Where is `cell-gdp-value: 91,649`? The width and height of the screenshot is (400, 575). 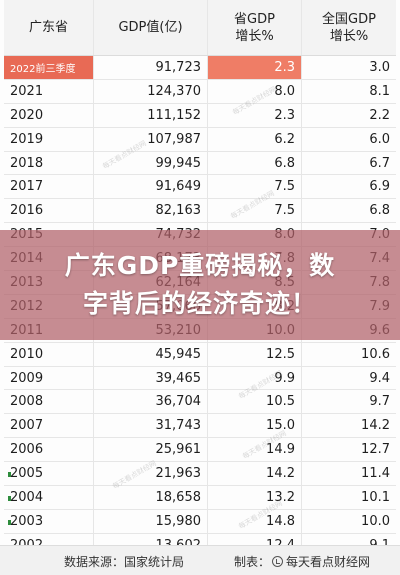
cell-gdp-value: 91,649 is located at coordinates (151, 187).